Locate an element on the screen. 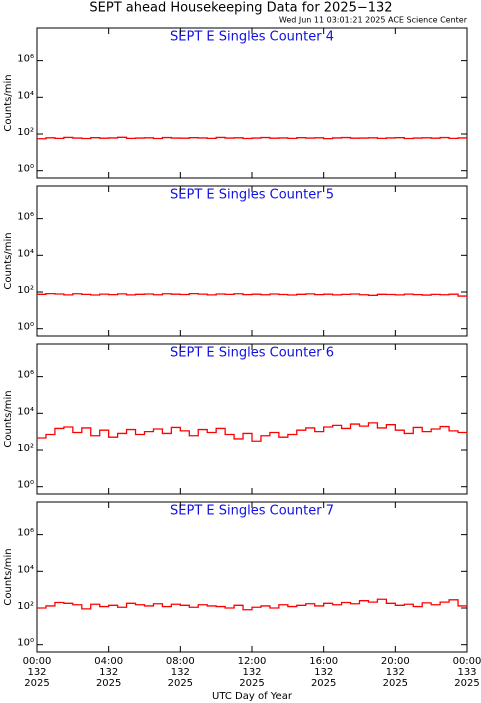 The height and width of the screenshot is (703, 481). x-tick-label: 20:00 is located at coordinates (395, 661).